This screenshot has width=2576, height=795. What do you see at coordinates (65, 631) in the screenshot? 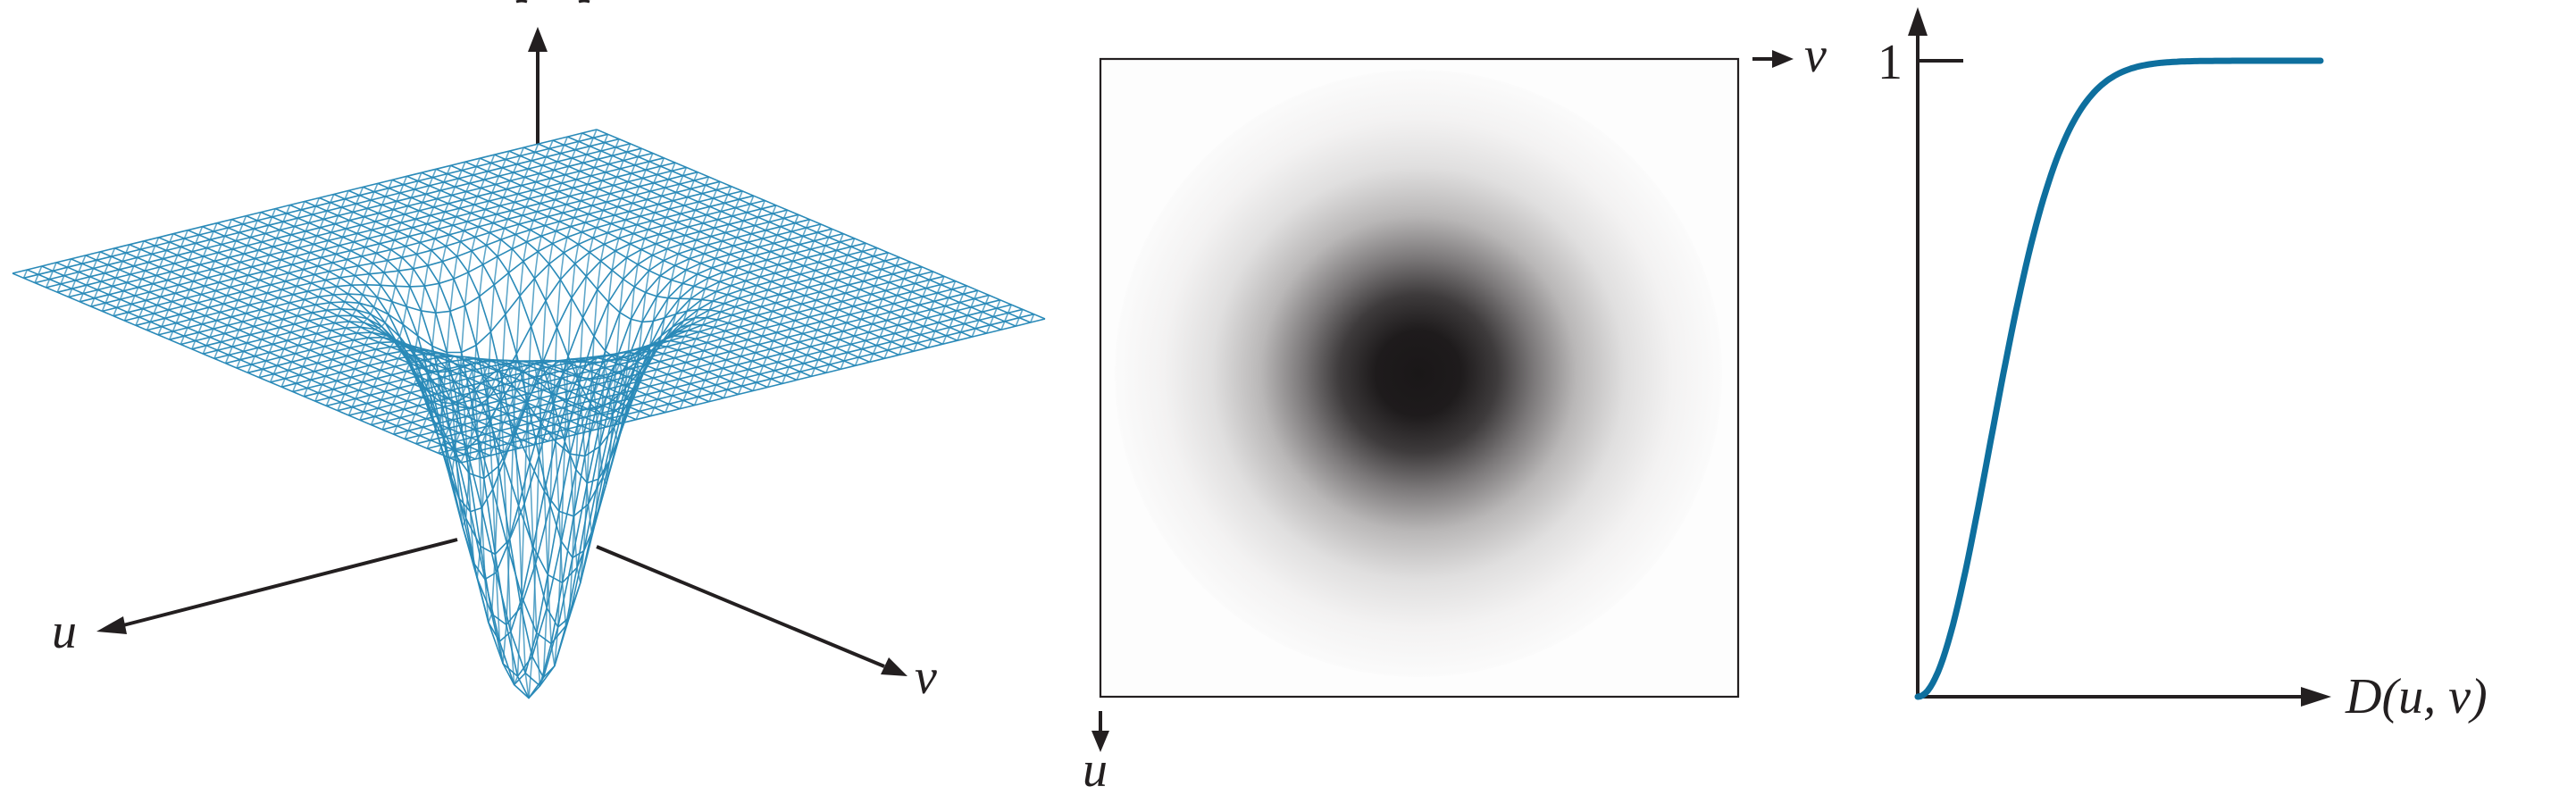
I see `surface-u-label: u` at bounding box center [65, 631].